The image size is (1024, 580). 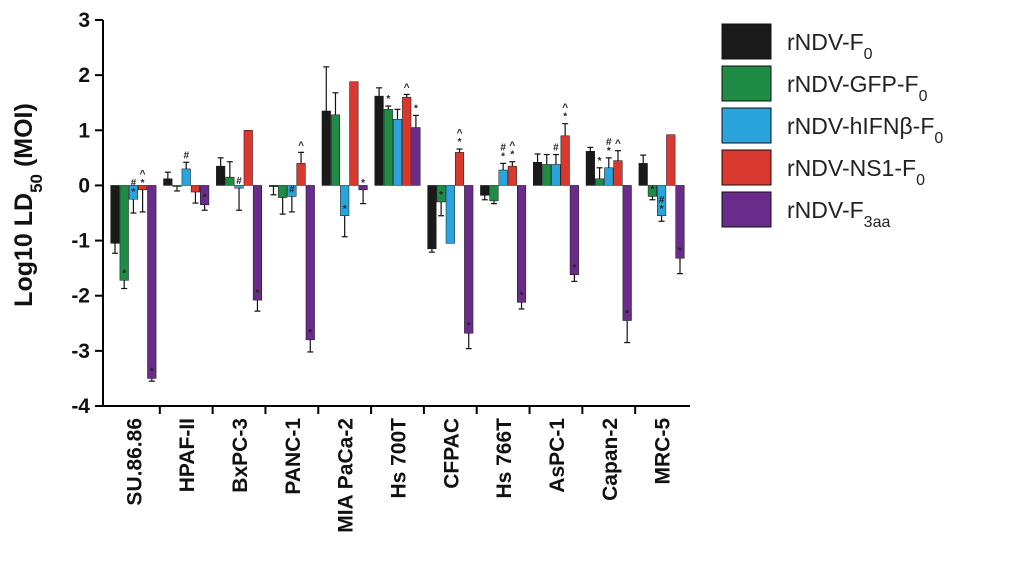 I want to click on legend-label-main: rNDV-GFP-F, so click(x=853, y=84).